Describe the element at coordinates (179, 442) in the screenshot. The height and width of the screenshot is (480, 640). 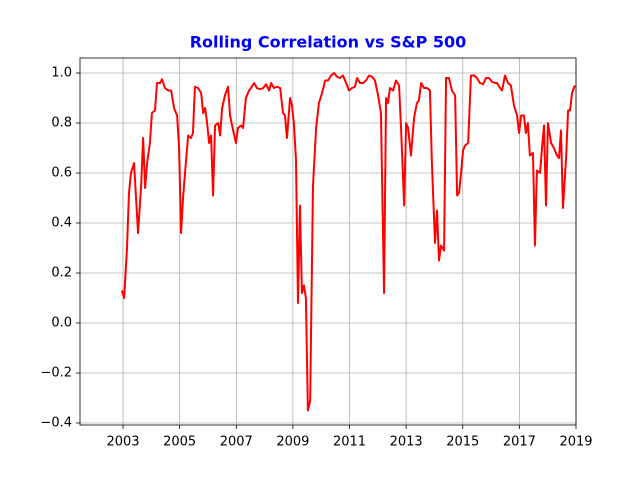
I see `x-tick-label: 2005` at that location.